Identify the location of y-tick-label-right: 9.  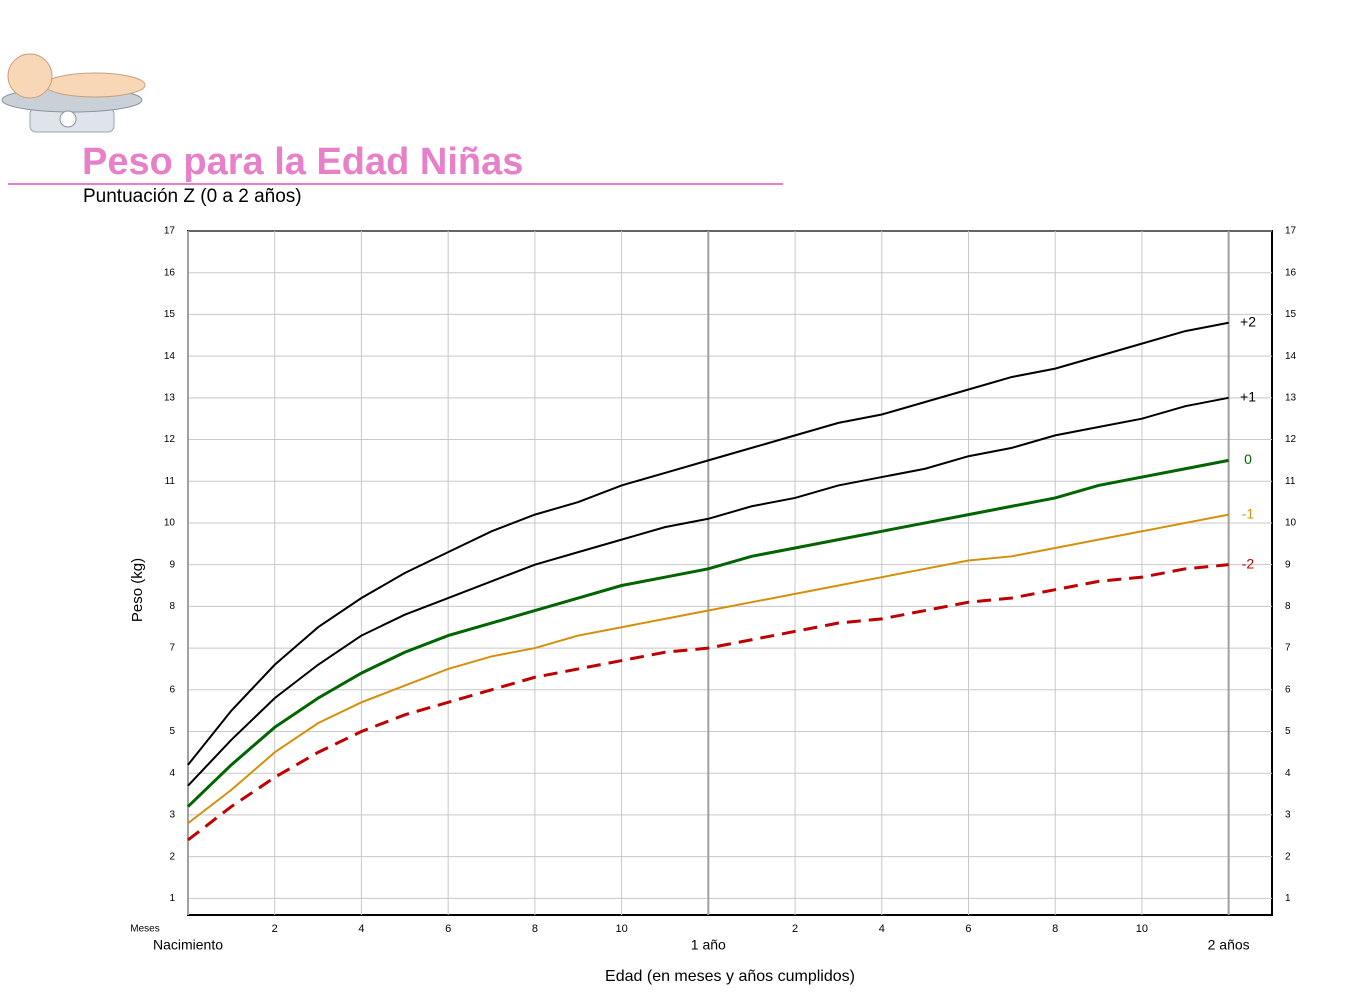
(1288, 564).